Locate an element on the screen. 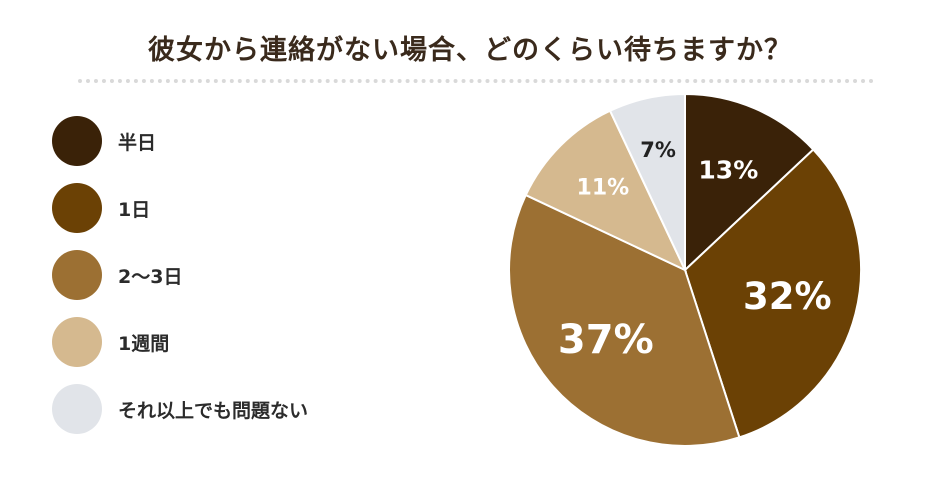 The image size is (940, 480). legend-item: 半日 is located at coordinates (180, 141).